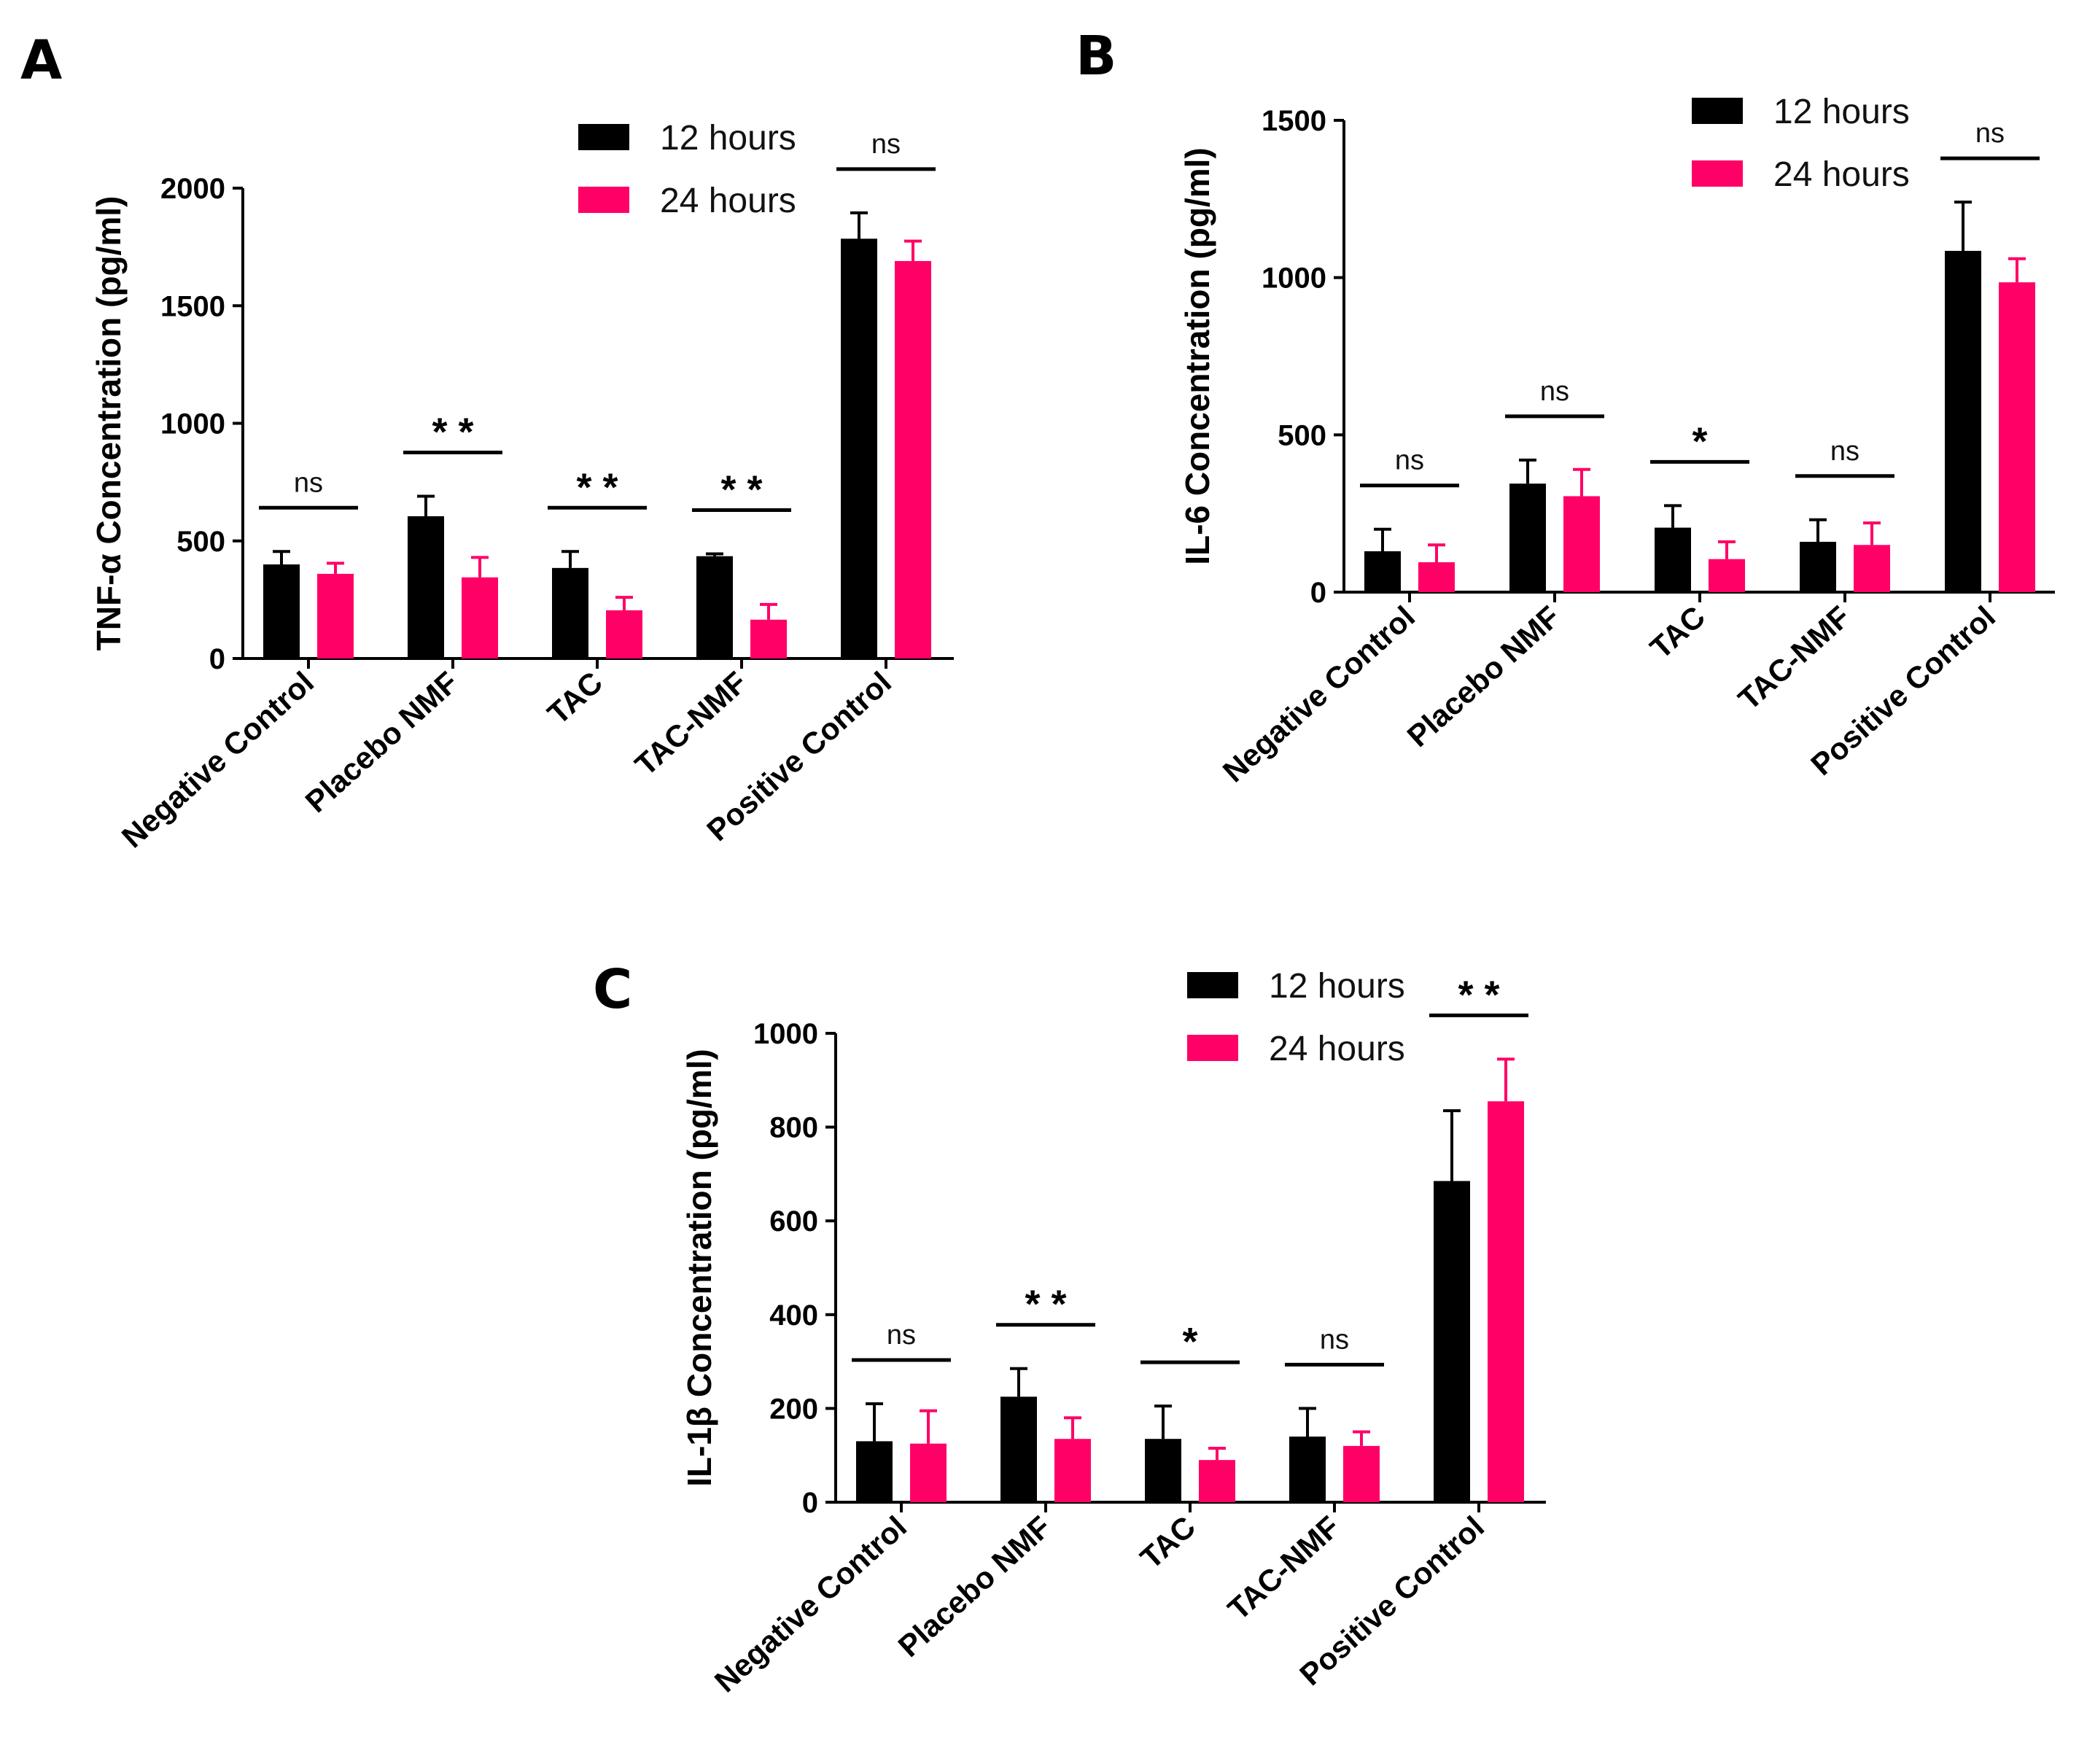 The image size is (2087, 1764). Describe the element at coordinates (193, 424) in the screenshot. I see `panel-a-y-tick-label: 1000` at that location.